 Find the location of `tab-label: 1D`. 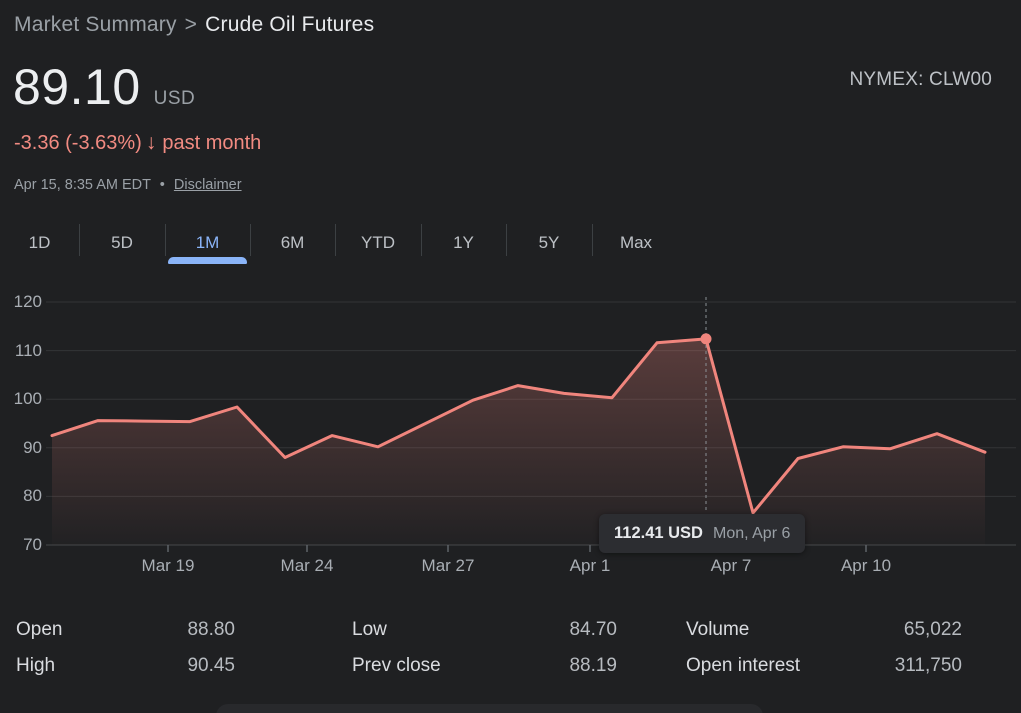

tab-label: 1D is located at coordinates (39, 242).